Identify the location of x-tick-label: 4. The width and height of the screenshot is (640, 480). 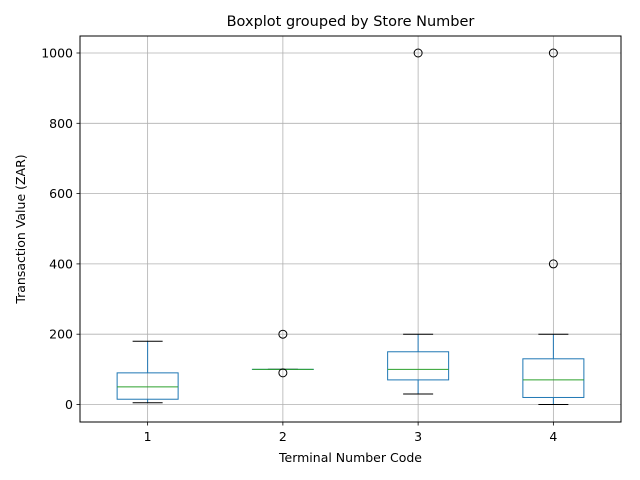
(553, 436).